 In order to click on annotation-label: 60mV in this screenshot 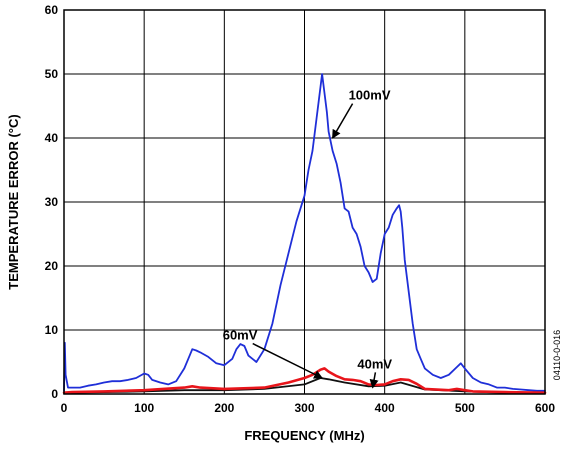, I will do `click(240, 335)`.